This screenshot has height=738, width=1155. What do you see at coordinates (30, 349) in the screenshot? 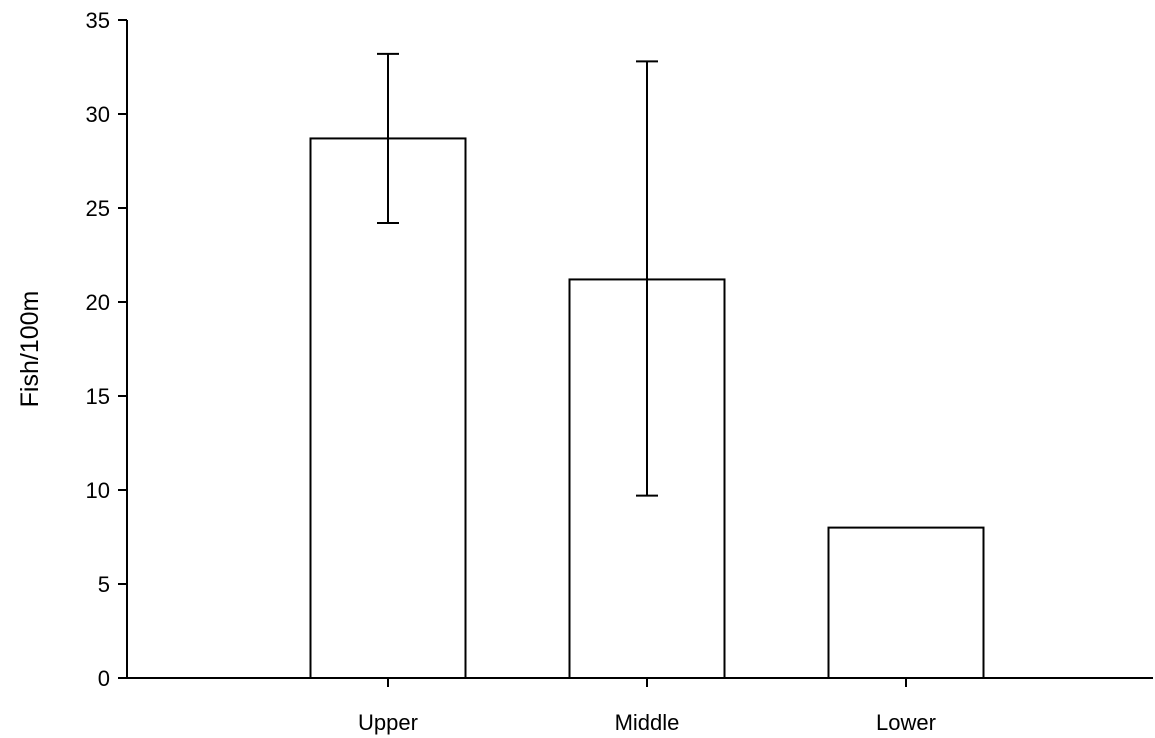
I see `y-axis-title: Fish/100m` at bounding box center [30, 349].